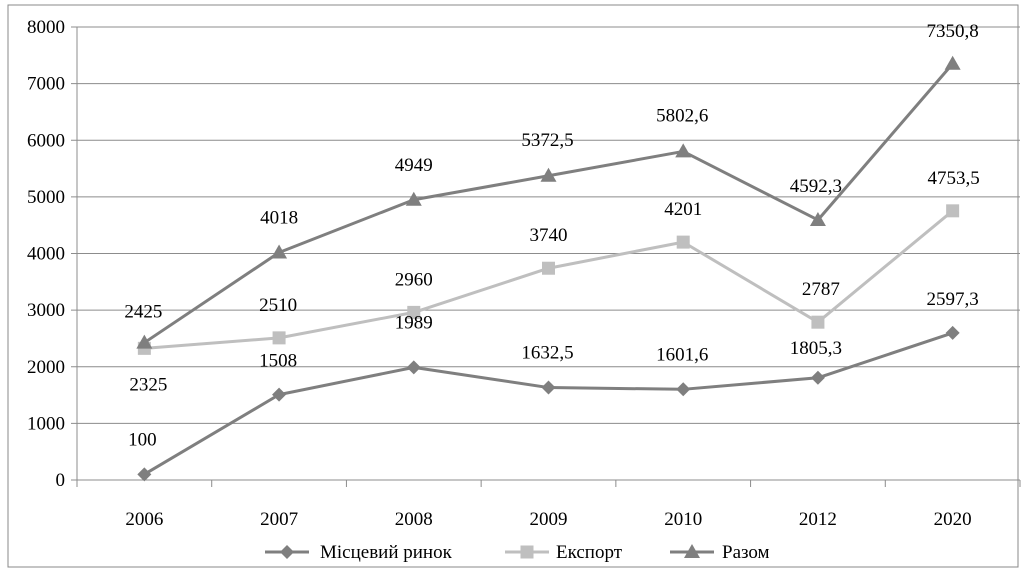 This screenshot has height=571, width=1024. I want to click on data-label-s1-2020: 4753,5, so click(954, 178).